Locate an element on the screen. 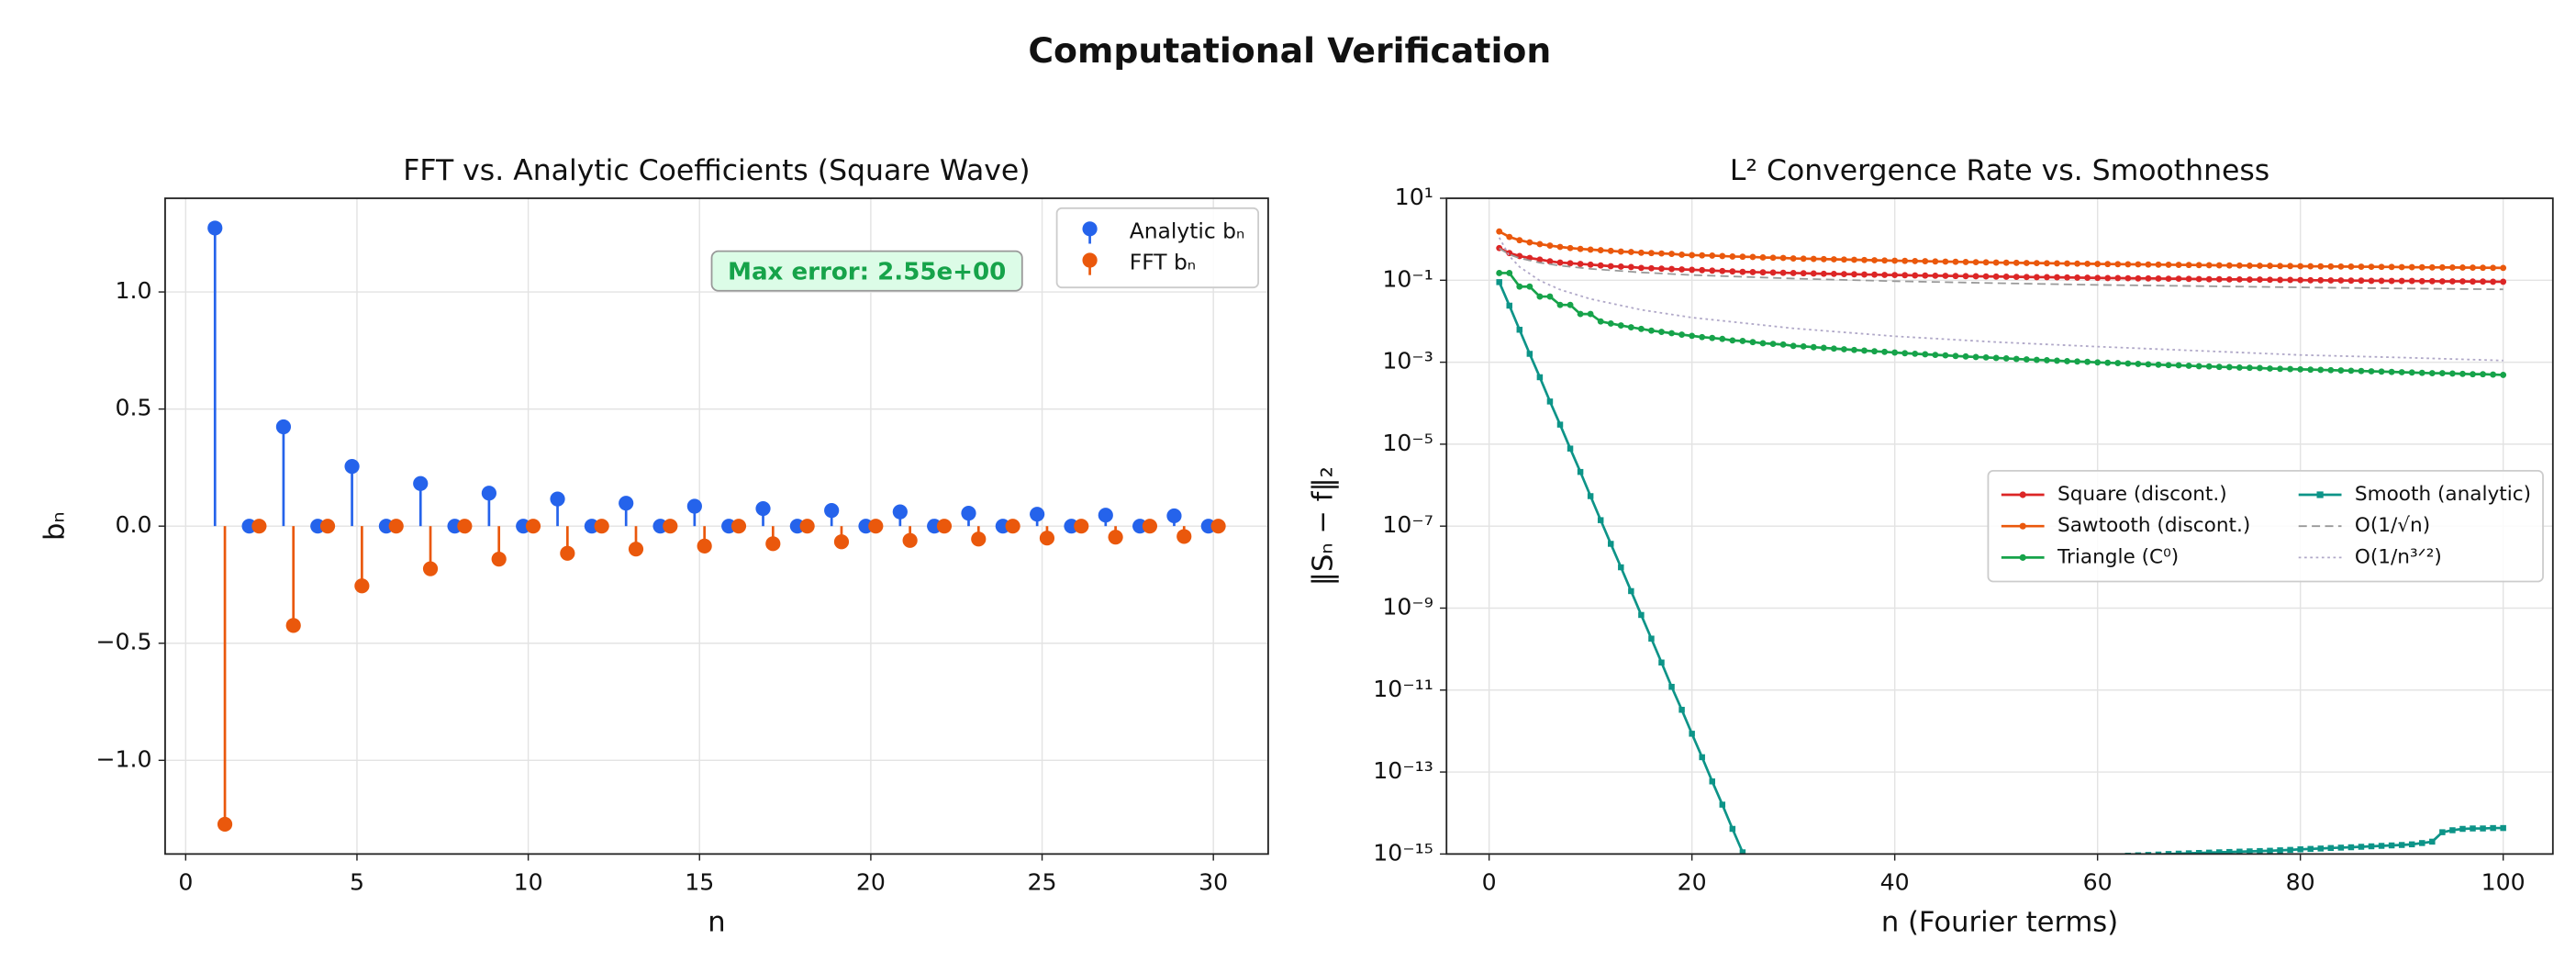 Image resolution: width=2576 pixels, height=973 pixels. x-axis-label: n is located at coordinates (716, 922).